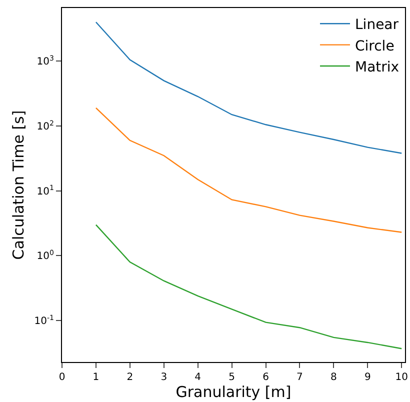 This screenshot has width=410, height=402. What do you see at coordinates (374, 46) in the screenshot?
I see `legend-label: Circle` at bounding box center [374, 46].